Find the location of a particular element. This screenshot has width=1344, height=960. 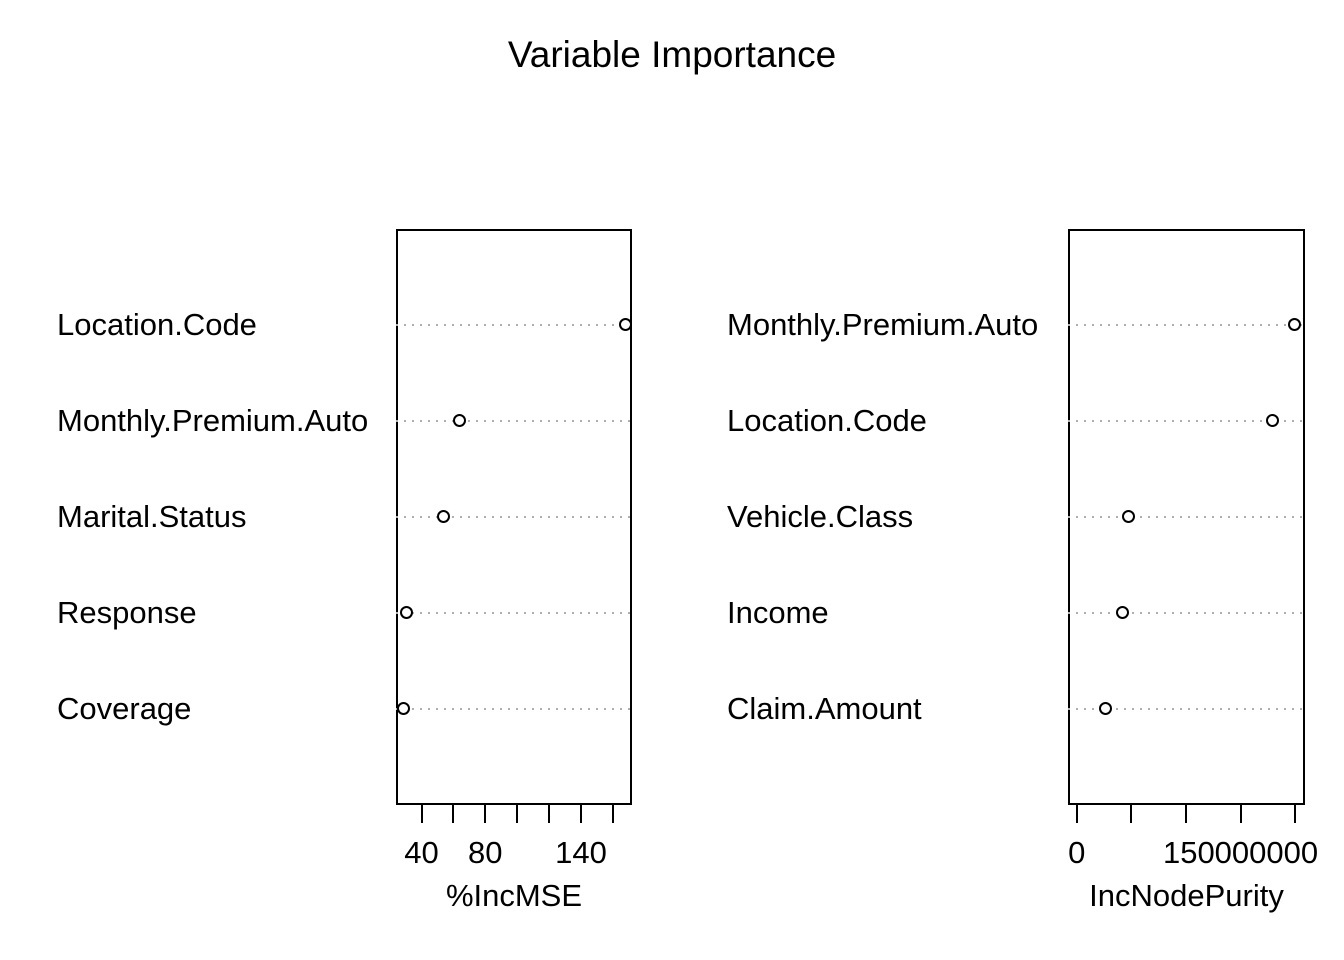

category-label: Income is located at coordinates (778, 612).